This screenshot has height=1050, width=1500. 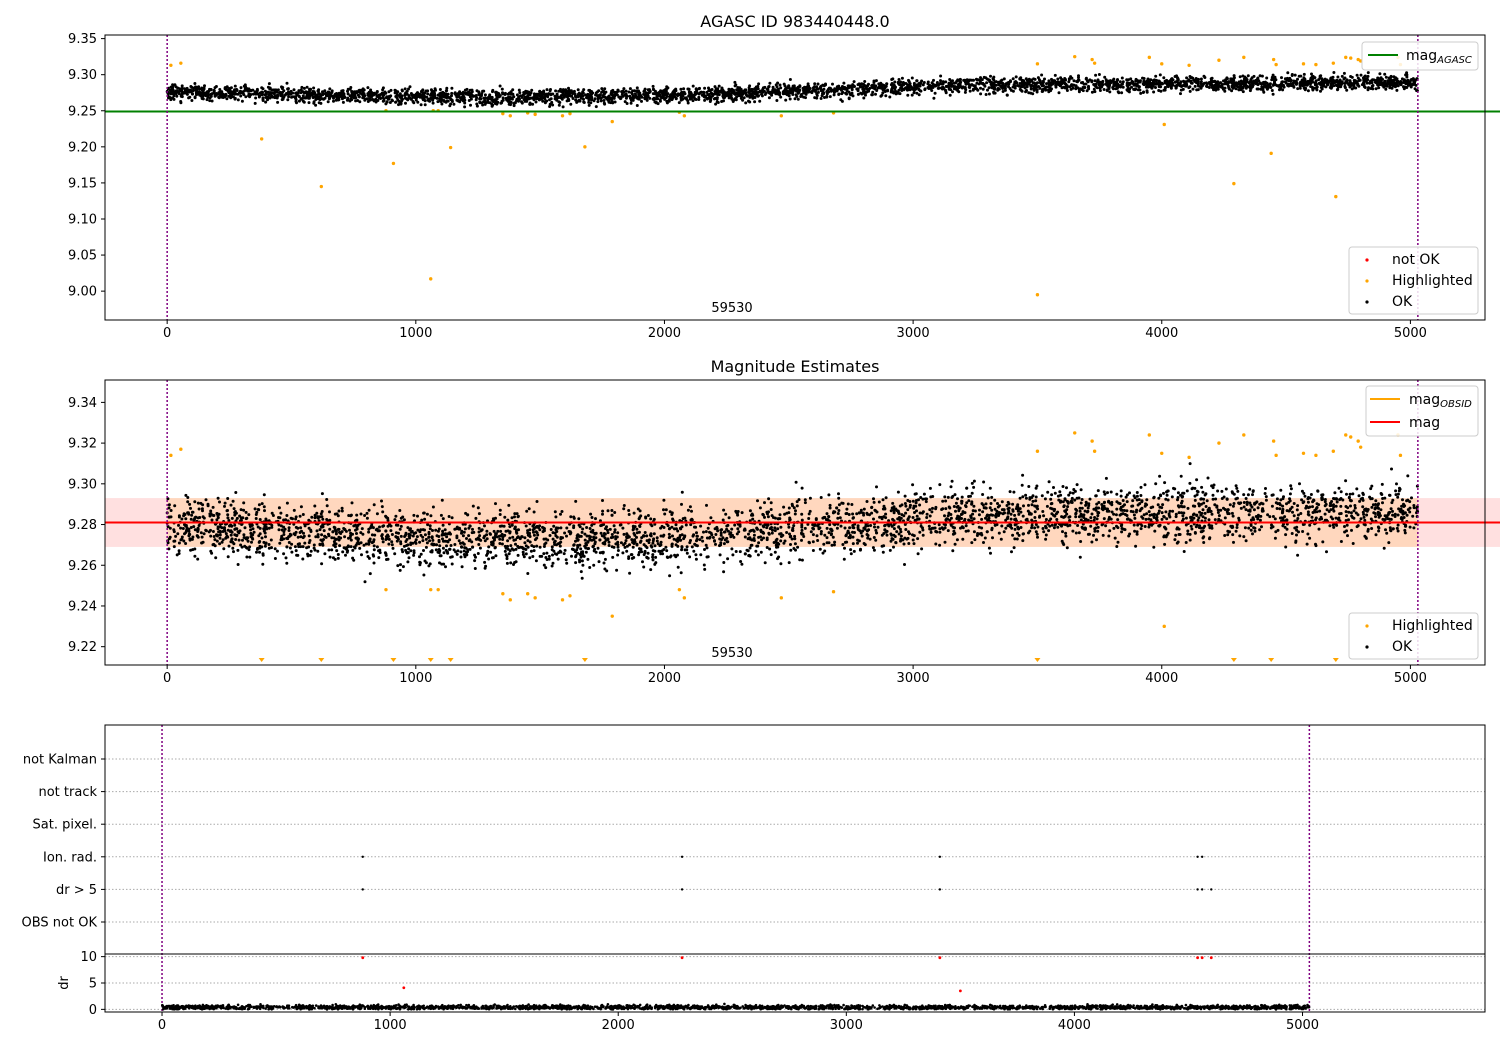 I want to click on y-tick-label: 9.20, so click(x=82, y=147).